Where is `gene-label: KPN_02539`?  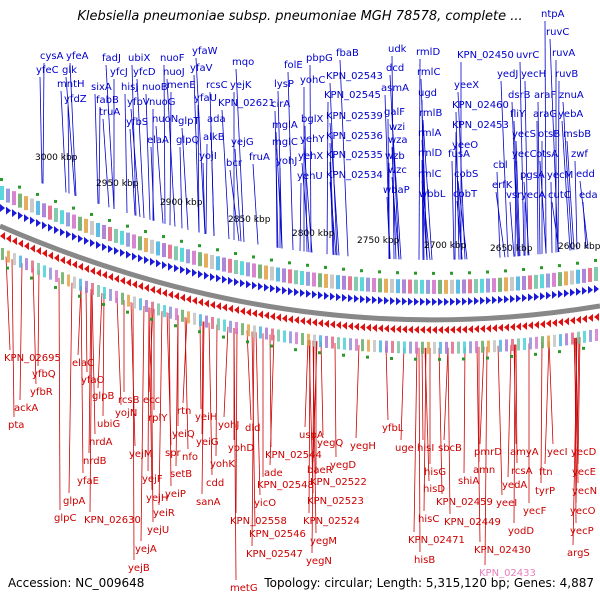 gene-label: KPN_02539 is located at coordinates (354, 116).